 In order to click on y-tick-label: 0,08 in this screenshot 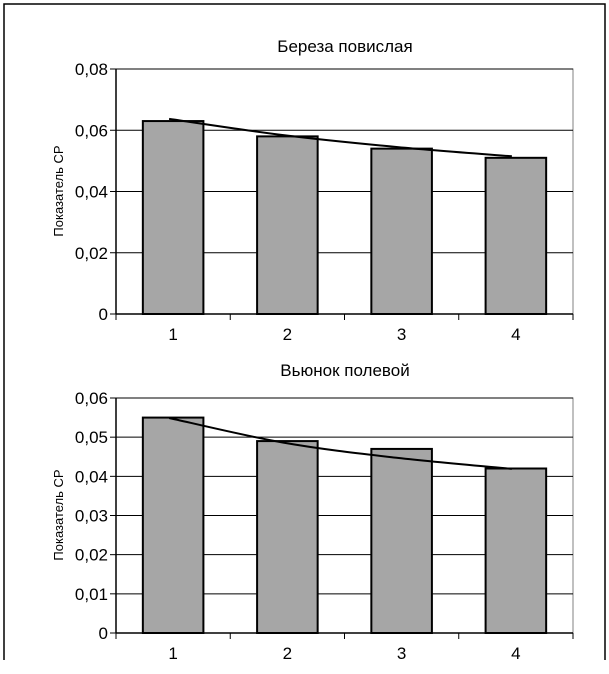, I will do `click(91, 69)`.